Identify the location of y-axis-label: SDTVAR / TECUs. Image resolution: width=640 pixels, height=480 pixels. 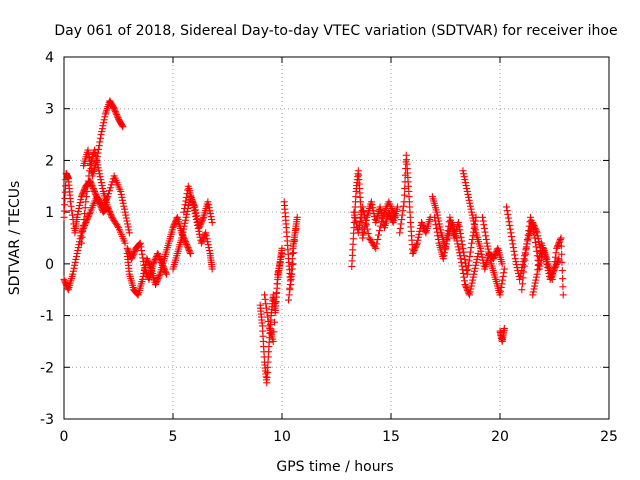
(15, 238).